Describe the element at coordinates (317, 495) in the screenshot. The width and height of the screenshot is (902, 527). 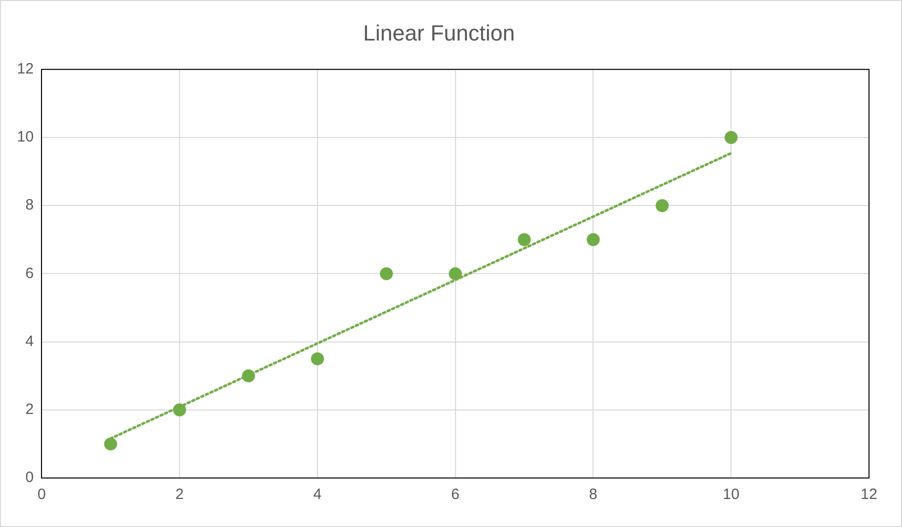
I see `x-tick-label: 4` at that location.